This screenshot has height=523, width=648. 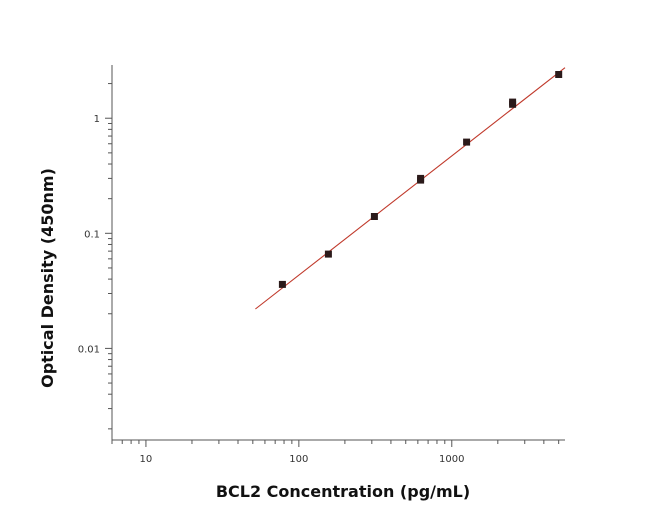 What do you see at coordinates (343, 491) in the screenshot?
I see `x-axis-title: BCL2 Concentration (pg/mL)` at bounding box center [343, 491].